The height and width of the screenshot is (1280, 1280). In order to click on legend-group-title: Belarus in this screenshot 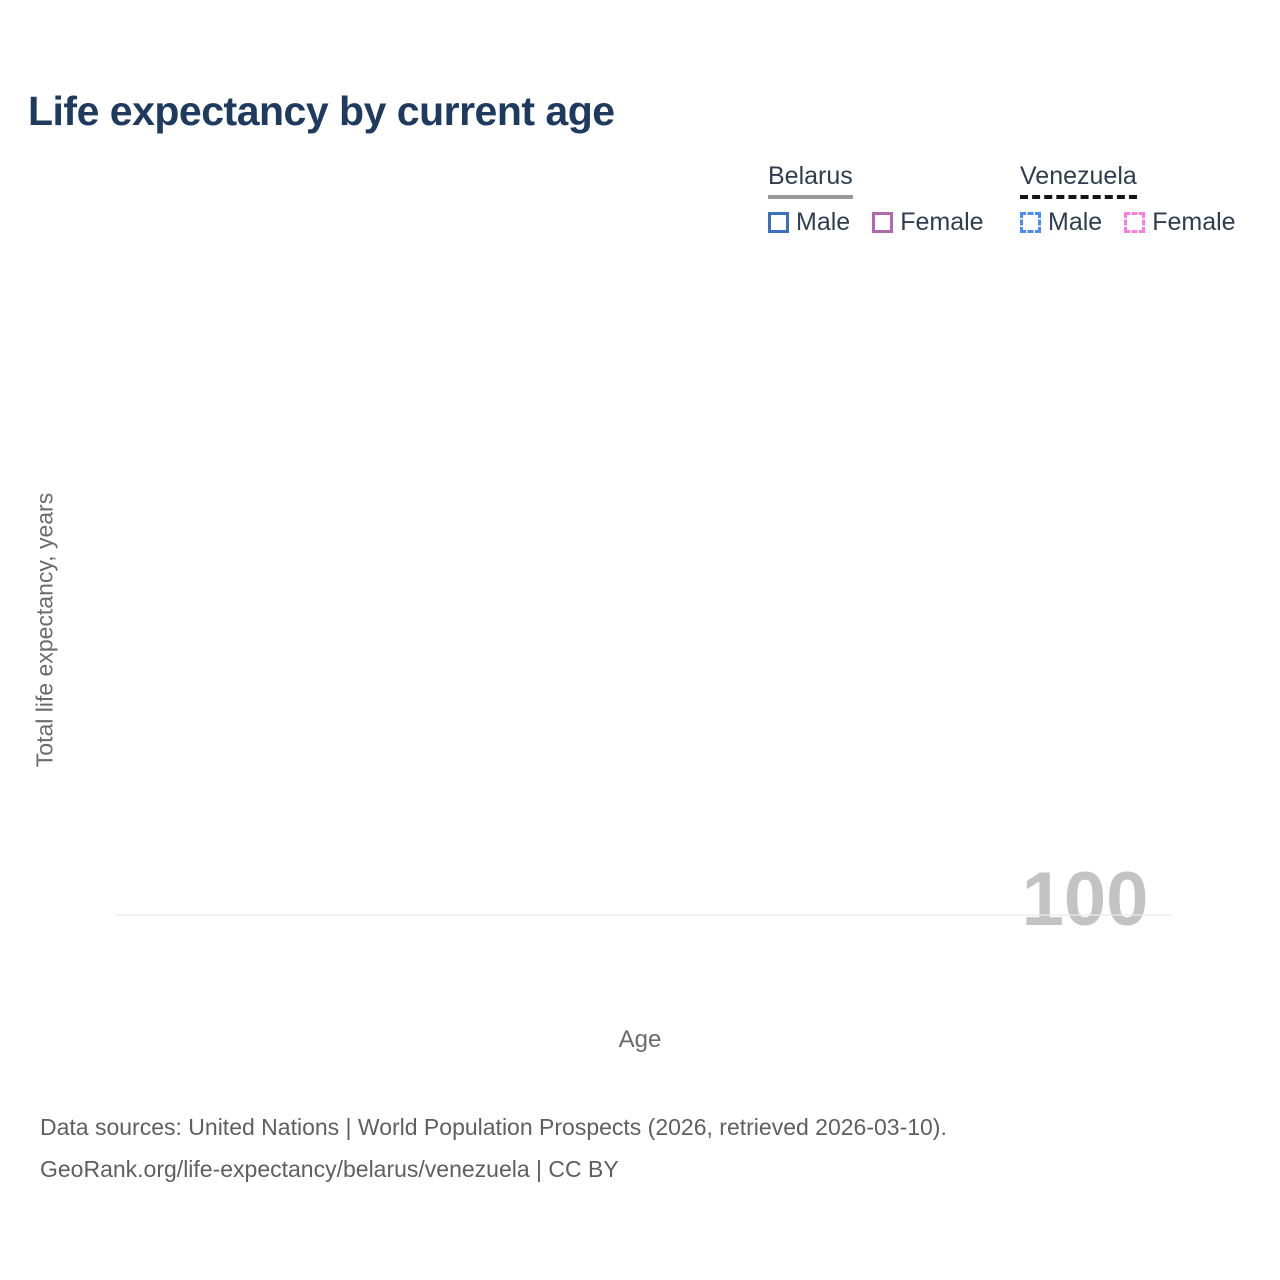, I will do `click(810, 180)`.